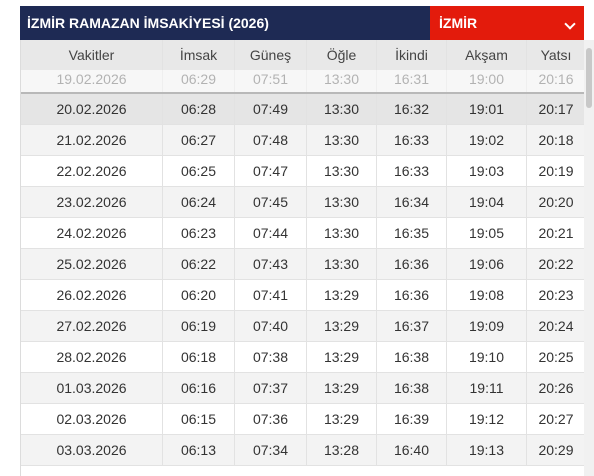  What do you see at coordinates (92, 82) in the screenshot?
I see `table-cell: 19.02.2026` at bounding box center [92, 82].